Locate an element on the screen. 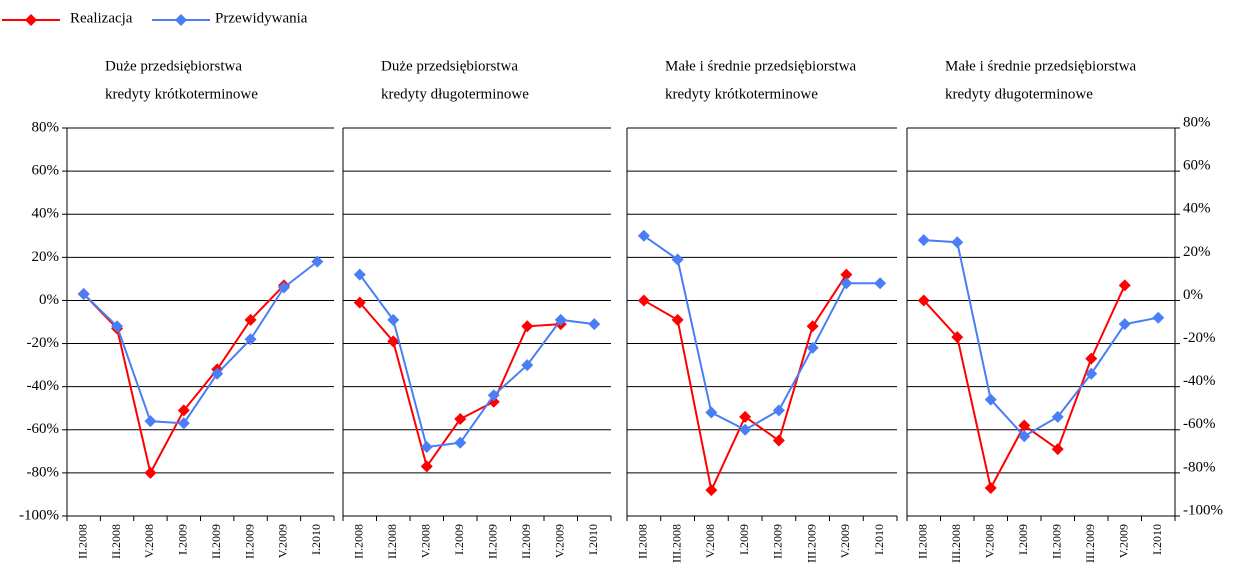  y-tick-label: 40% is located at coordinates (46, 214).